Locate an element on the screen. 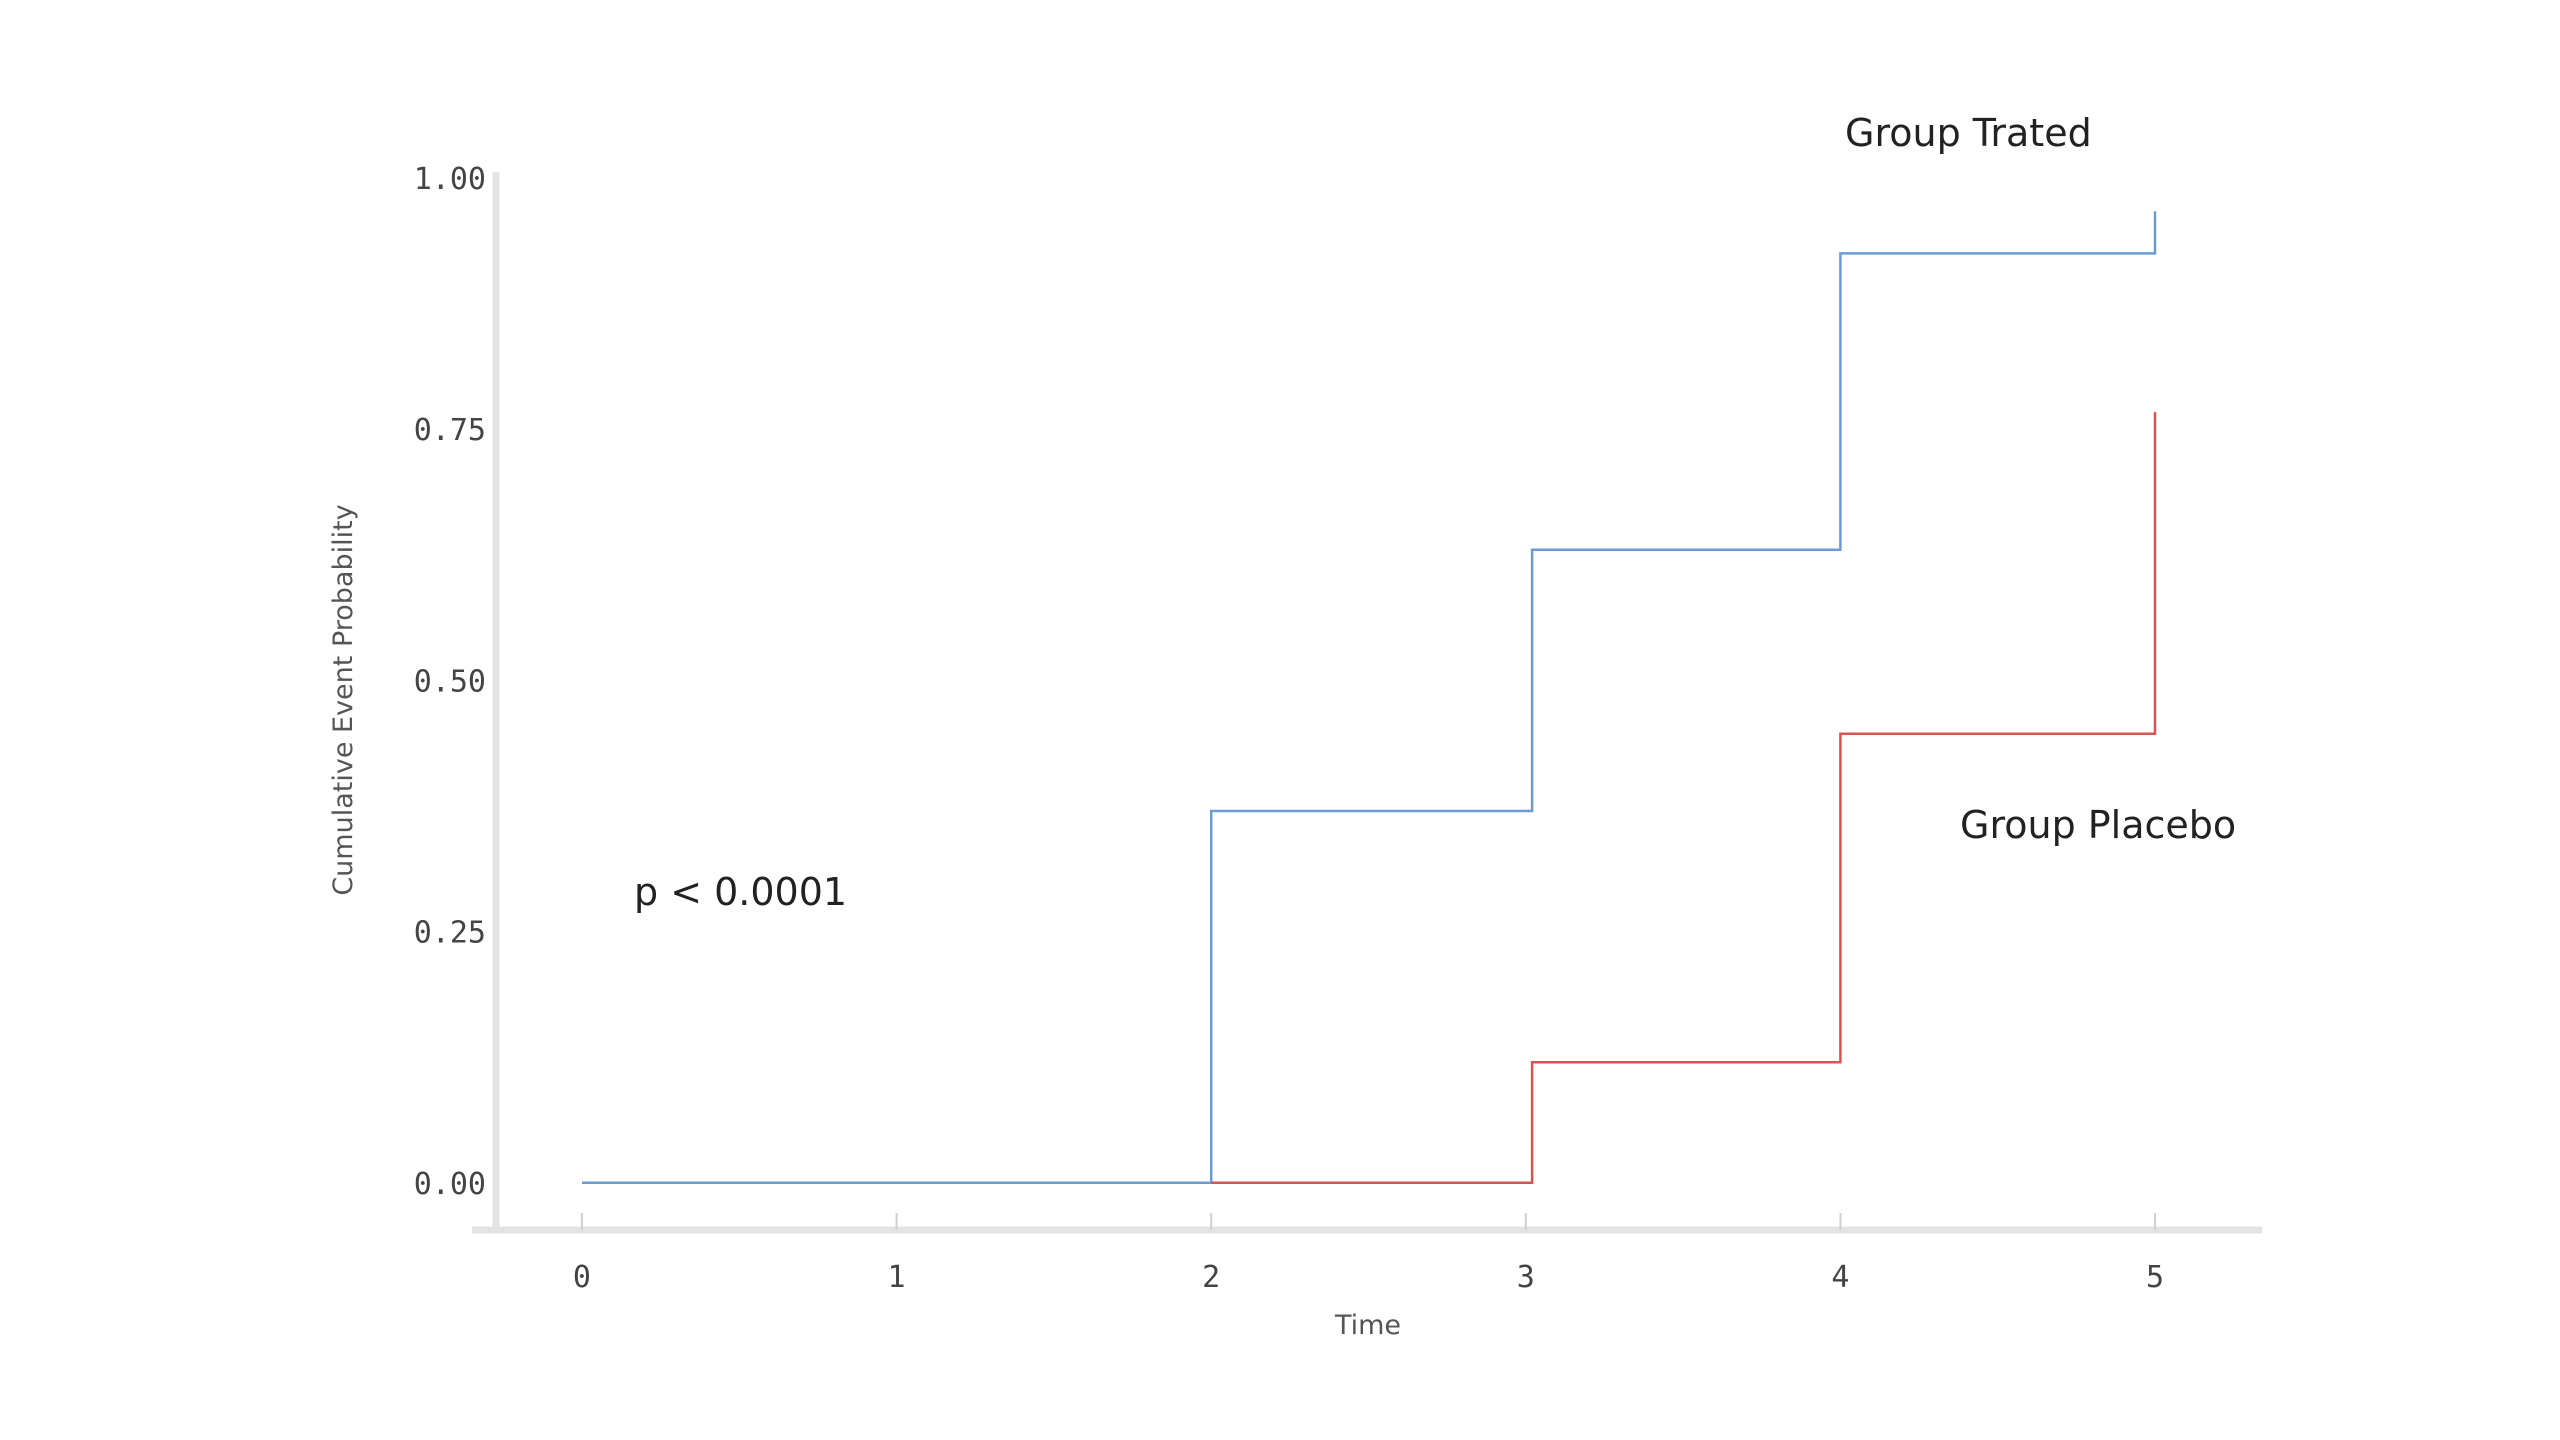 This screenshot has height=1440, width=2560. y-tick-label: 0.25 is located at coordinates (450, 933).